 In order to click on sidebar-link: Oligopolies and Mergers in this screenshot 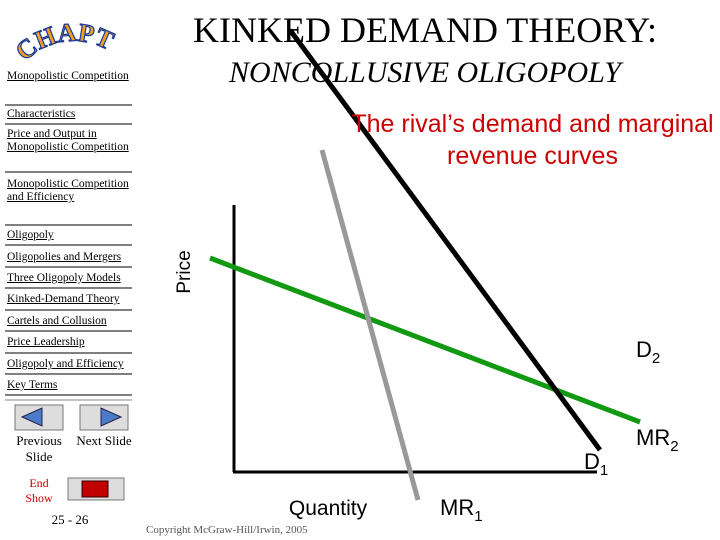, I will do `click(64, 257)`.